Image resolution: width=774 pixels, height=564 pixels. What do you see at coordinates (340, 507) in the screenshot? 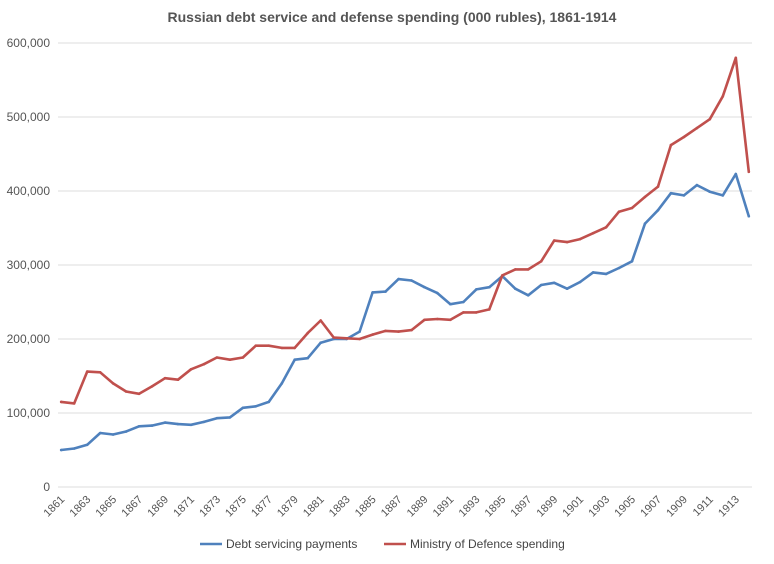
I see `x-tick-label: 1883` at bounding box center [340, 507].